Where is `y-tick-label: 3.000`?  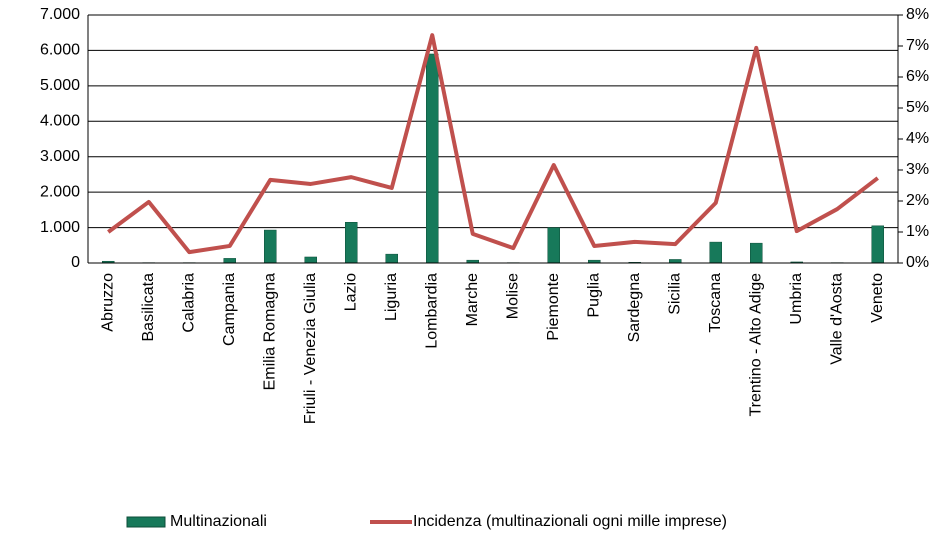
y-tick-label: 3.000 is located at coordinates (60, 156).